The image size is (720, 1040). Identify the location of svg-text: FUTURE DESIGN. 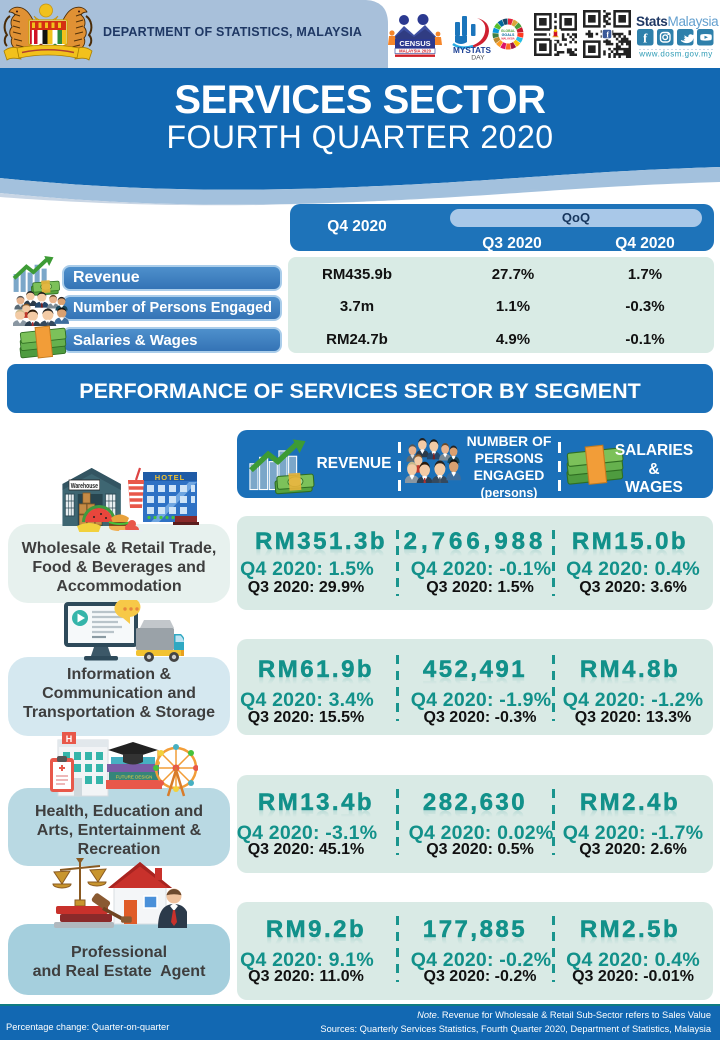
(134, 777).